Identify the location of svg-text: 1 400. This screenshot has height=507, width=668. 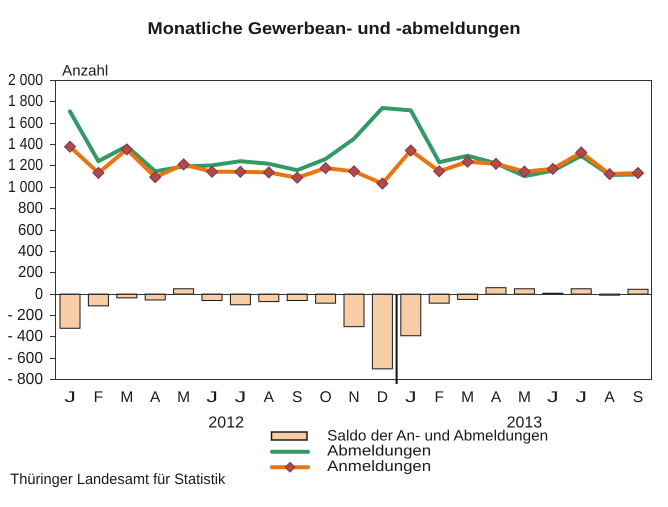
(25, 144).